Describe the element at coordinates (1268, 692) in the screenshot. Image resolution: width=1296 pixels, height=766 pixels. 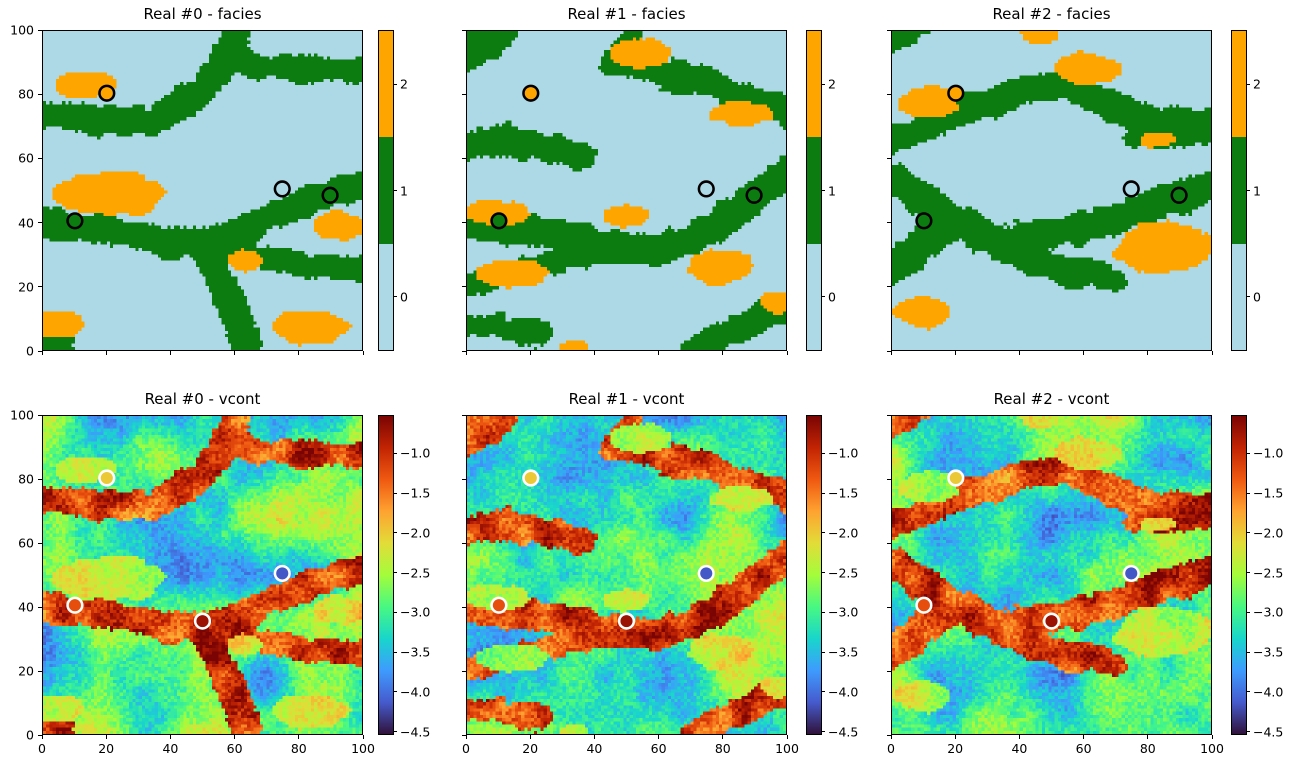
I see `colorbar-tick-label: −4.0` at that location.